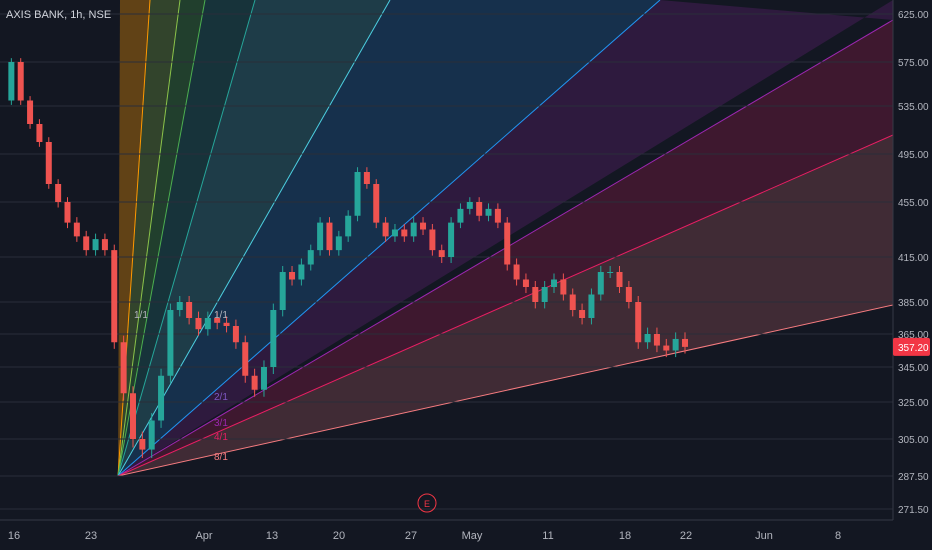  I want to click on x-tick-label: 8, so click(838, 536).